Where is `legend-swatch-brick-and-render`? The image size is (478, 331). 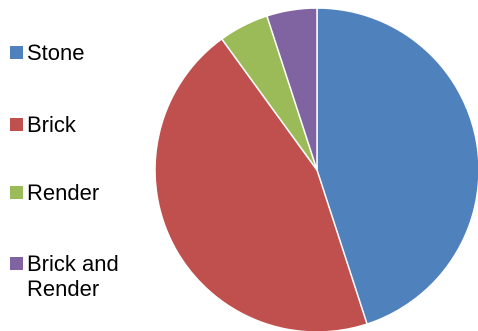 legend-swatch-brick-and-render is located at coordinates (16, 263).